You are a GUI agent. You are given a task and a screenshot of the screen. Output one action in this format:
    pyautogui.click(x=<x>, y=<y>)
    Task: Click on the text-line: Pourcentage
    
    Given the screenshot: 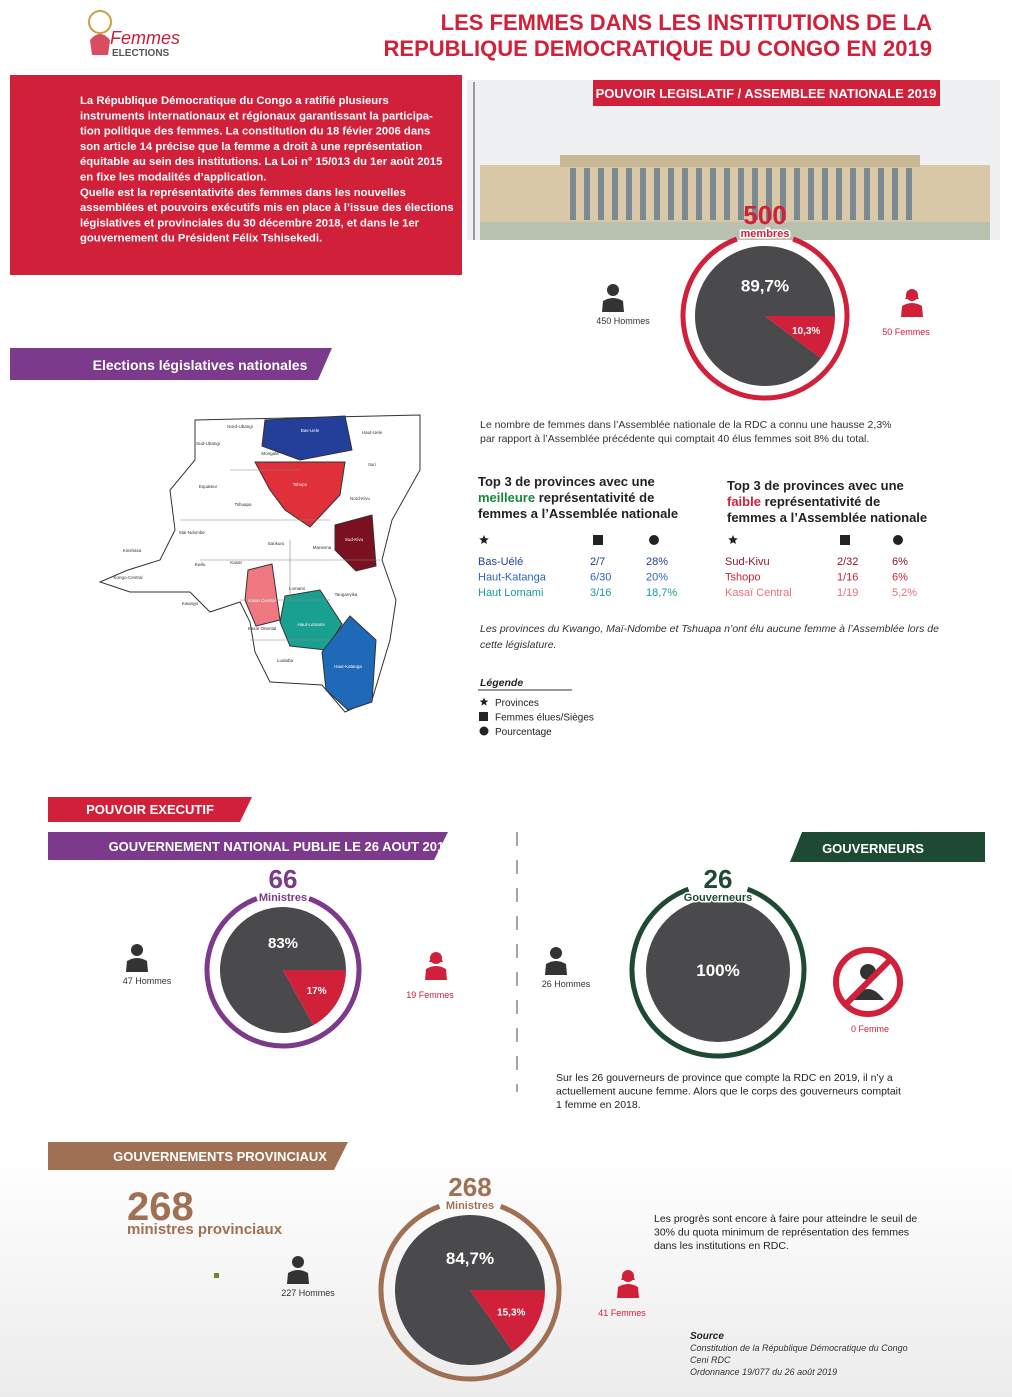 What is the action you would take?
    pyautogui.click(x=523, y=732)
    